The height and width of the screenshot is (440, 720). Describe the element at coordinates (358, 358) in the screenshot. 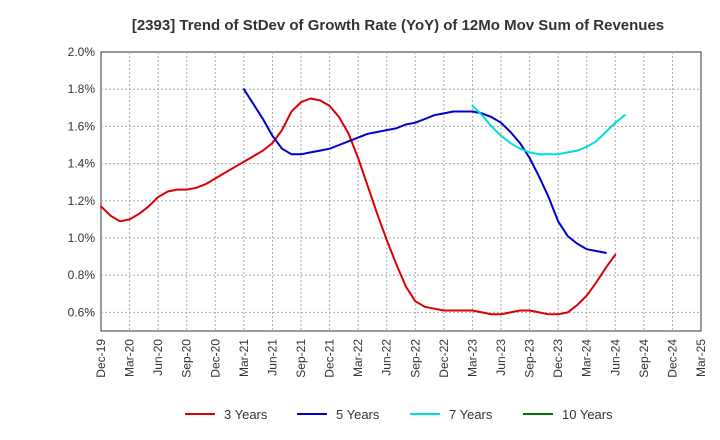

I see `x-tick-label: Mar-22` at that location.